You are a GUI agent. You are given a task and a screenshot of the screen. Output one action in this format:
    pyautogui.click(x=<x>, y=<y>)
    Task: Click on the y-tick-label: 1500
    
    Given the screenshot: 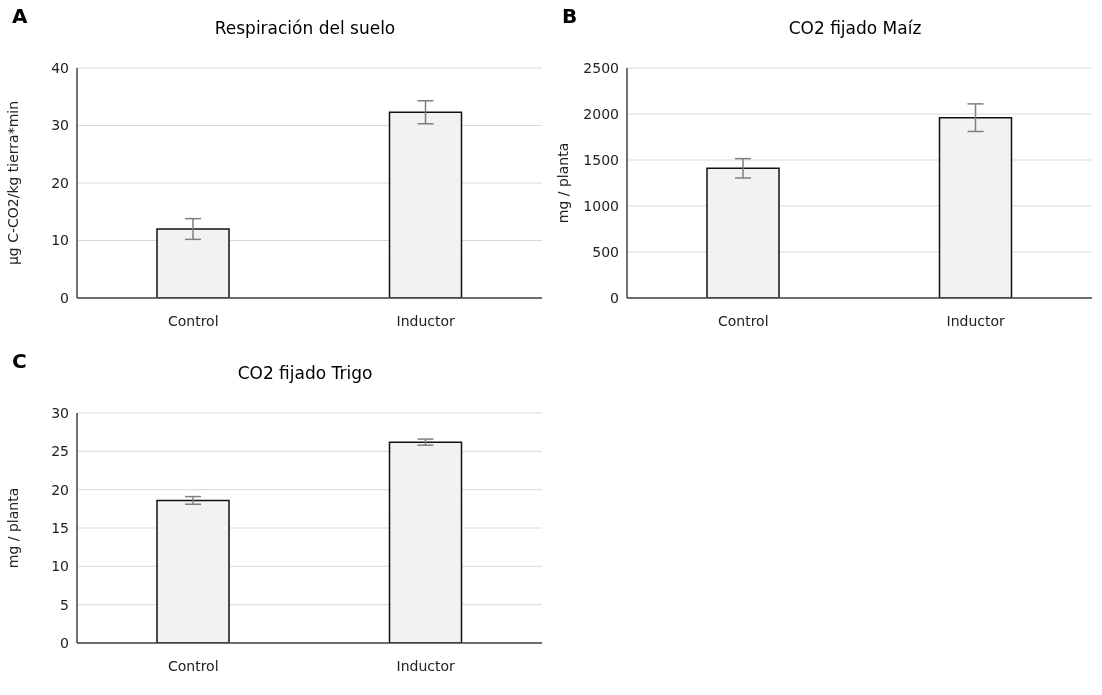 What is the action you would take?
    pyautogui.click(x=601, y=159)
    